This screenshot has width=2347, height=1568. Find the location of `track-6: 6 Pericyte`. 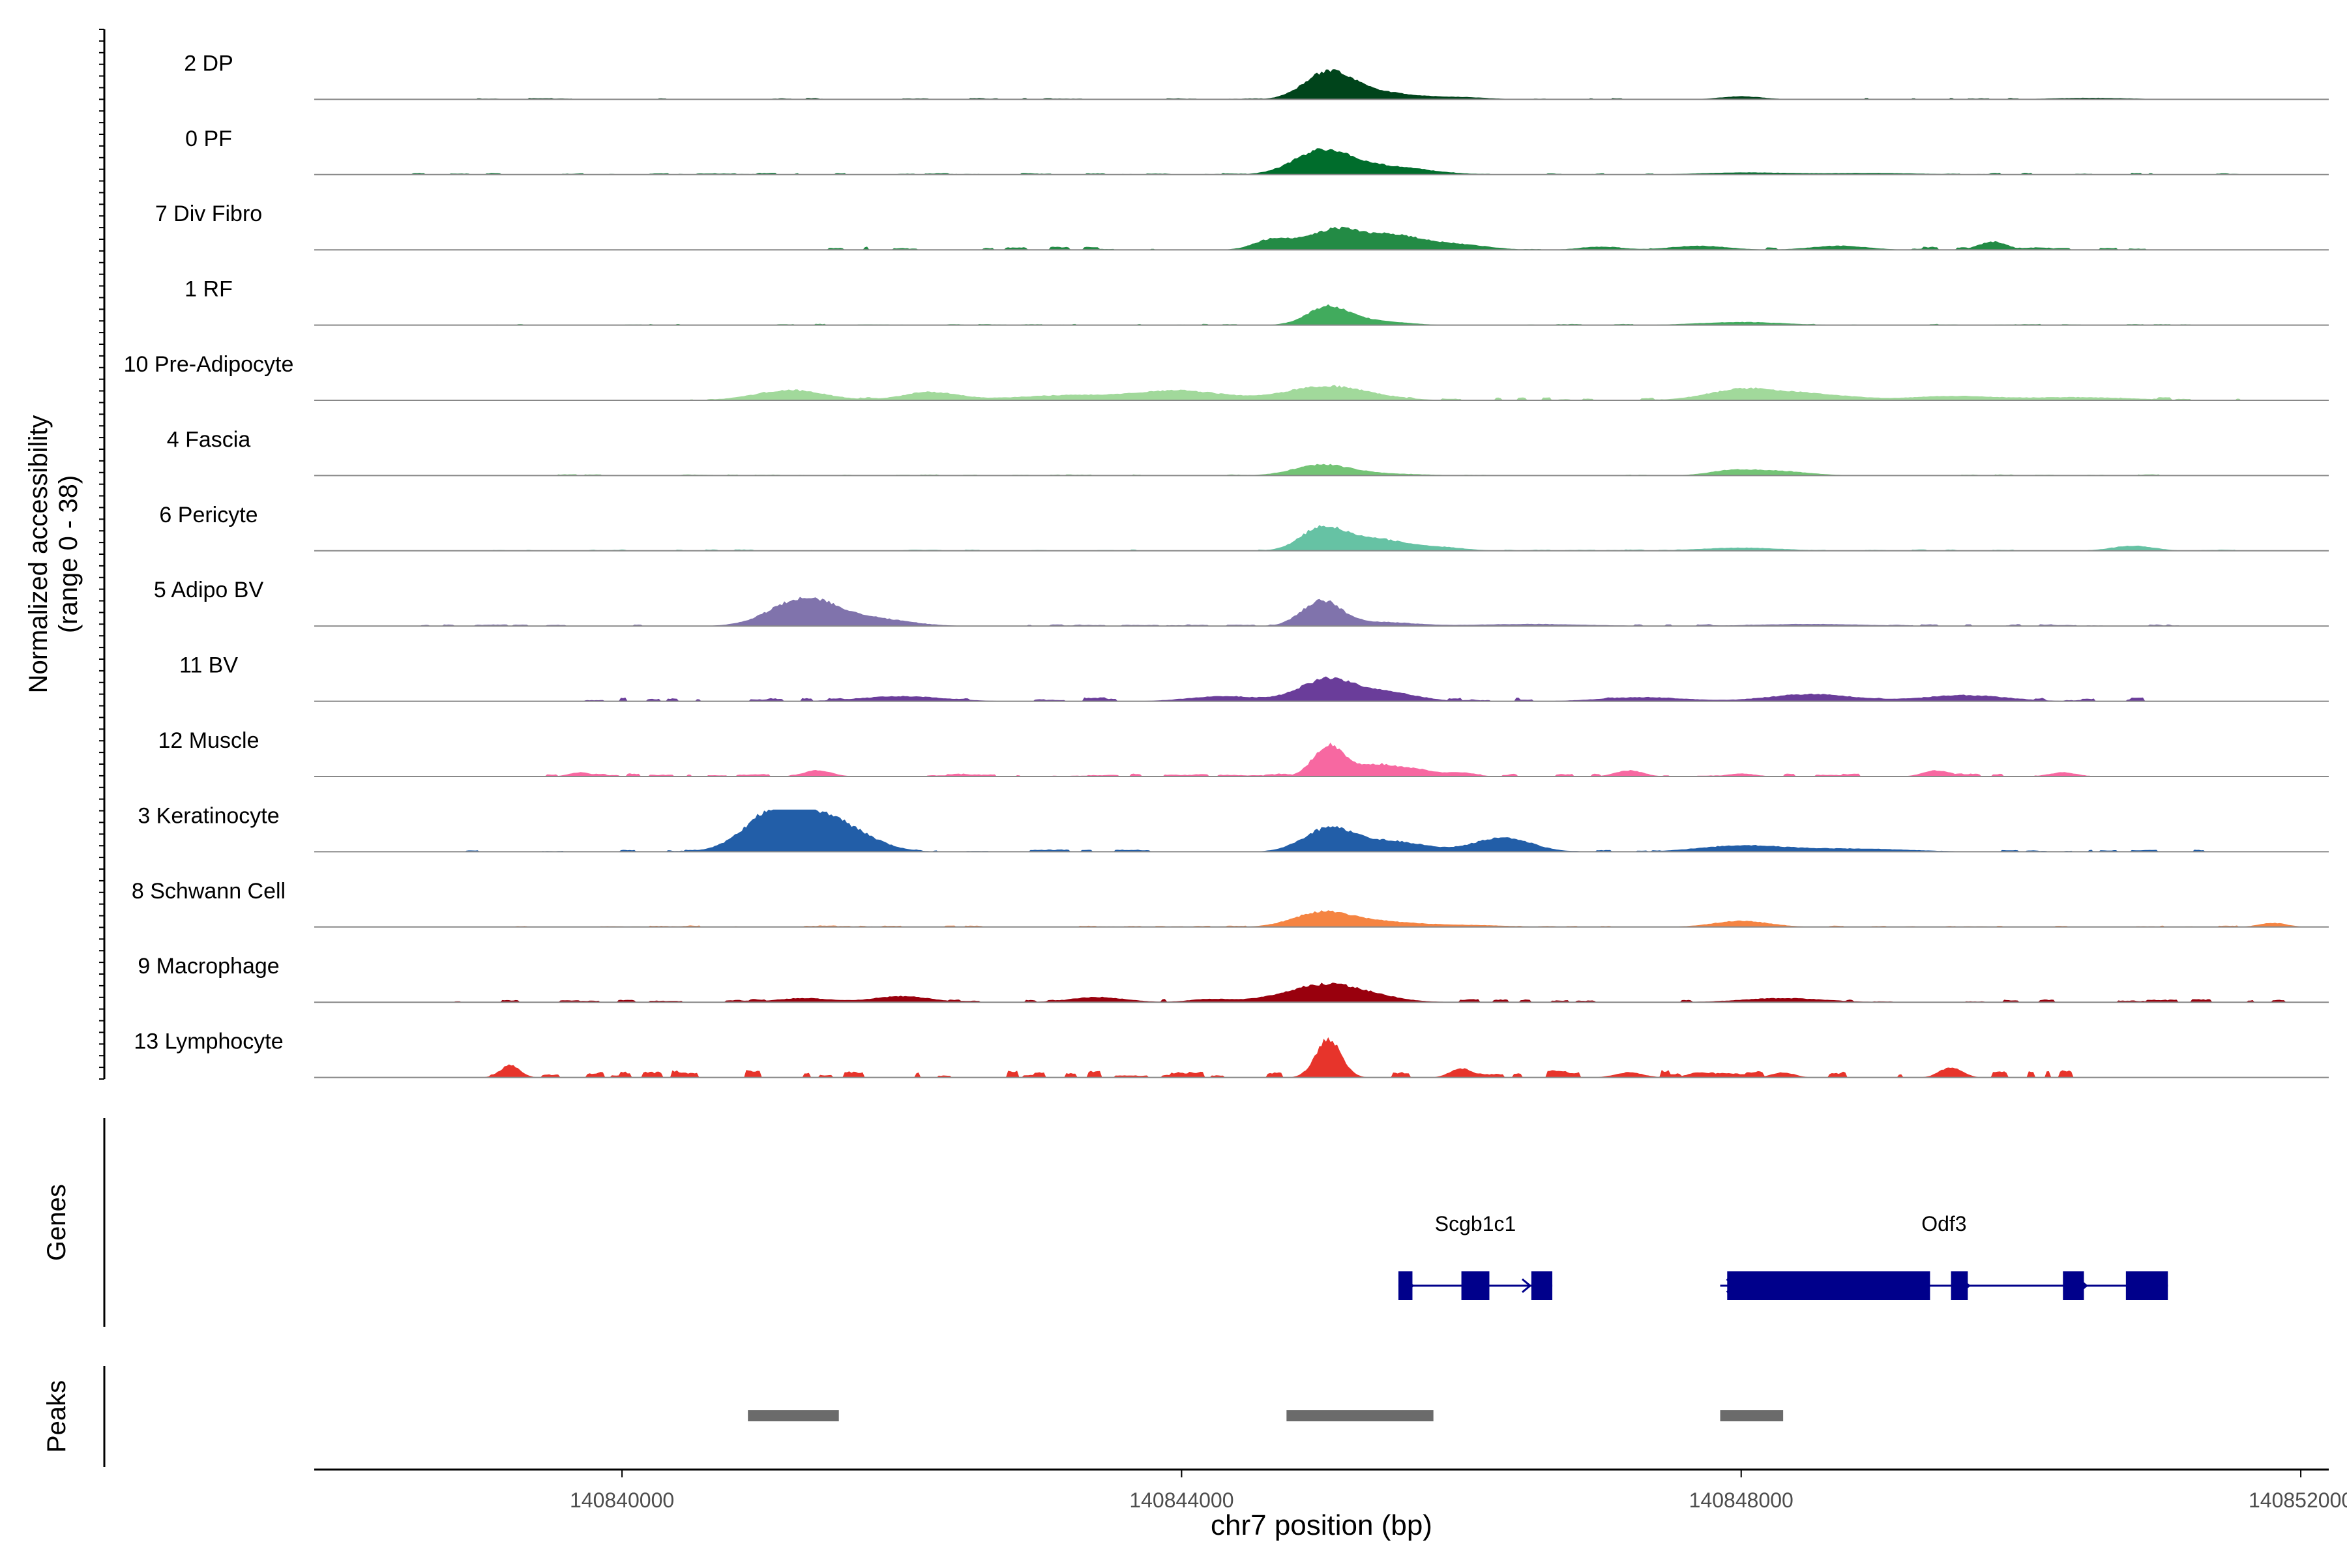

track-6: 6 Pericyte is located at coordinates (1244, 527).